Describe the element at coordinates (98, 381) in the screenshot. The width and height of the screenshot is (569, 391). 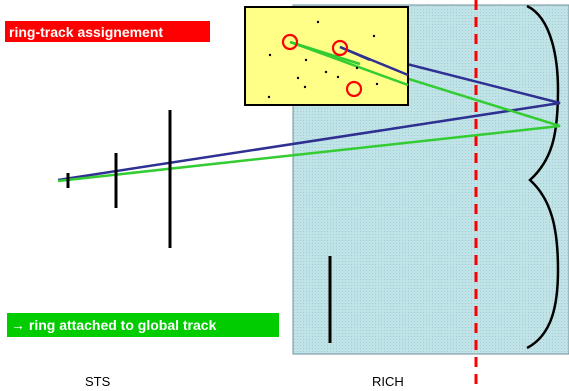
I see `sts-label: STS` at that location.